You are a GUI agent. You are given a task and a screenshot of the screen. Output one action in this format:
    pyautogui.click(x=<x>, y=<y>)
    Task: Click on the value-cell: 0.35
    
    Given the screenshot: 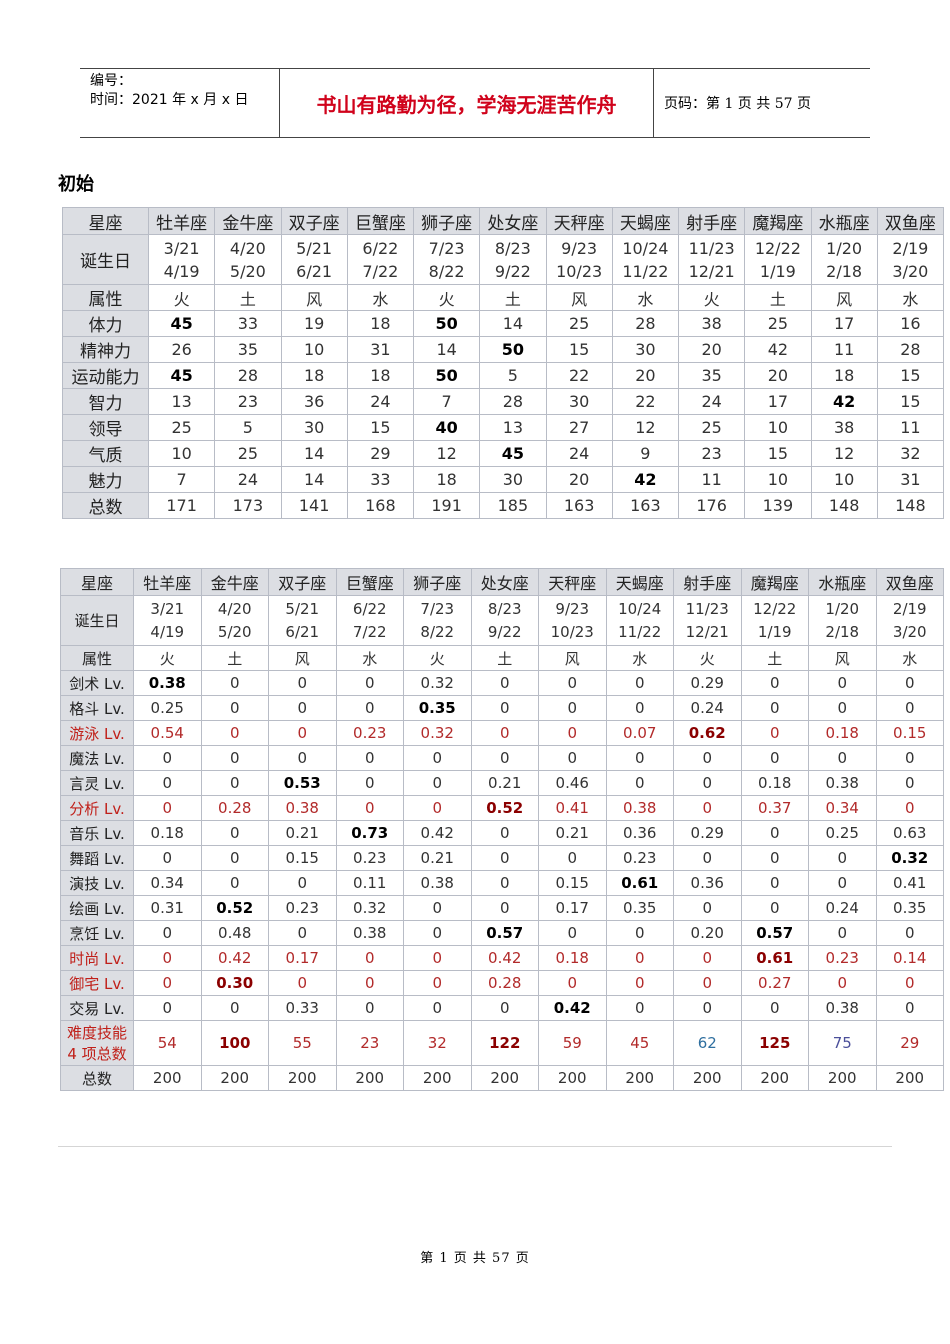 What is the action you would take?
    pyautogui.click(x=909, y=908)
    